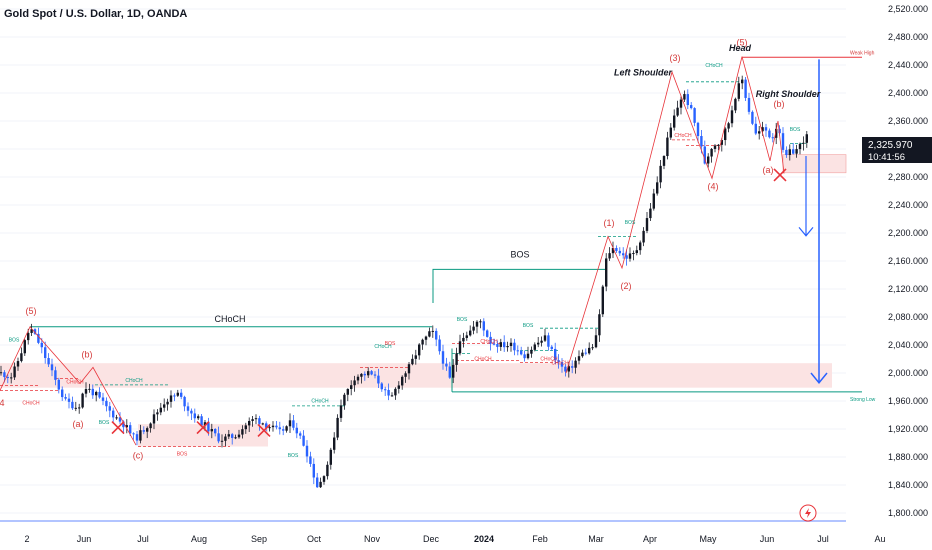 The height and width of the screenshot is (550, 932). Describe the element at coordinates (908, 37) in the screenshot. I see `y-tick-label: 2,480.000` at that location.